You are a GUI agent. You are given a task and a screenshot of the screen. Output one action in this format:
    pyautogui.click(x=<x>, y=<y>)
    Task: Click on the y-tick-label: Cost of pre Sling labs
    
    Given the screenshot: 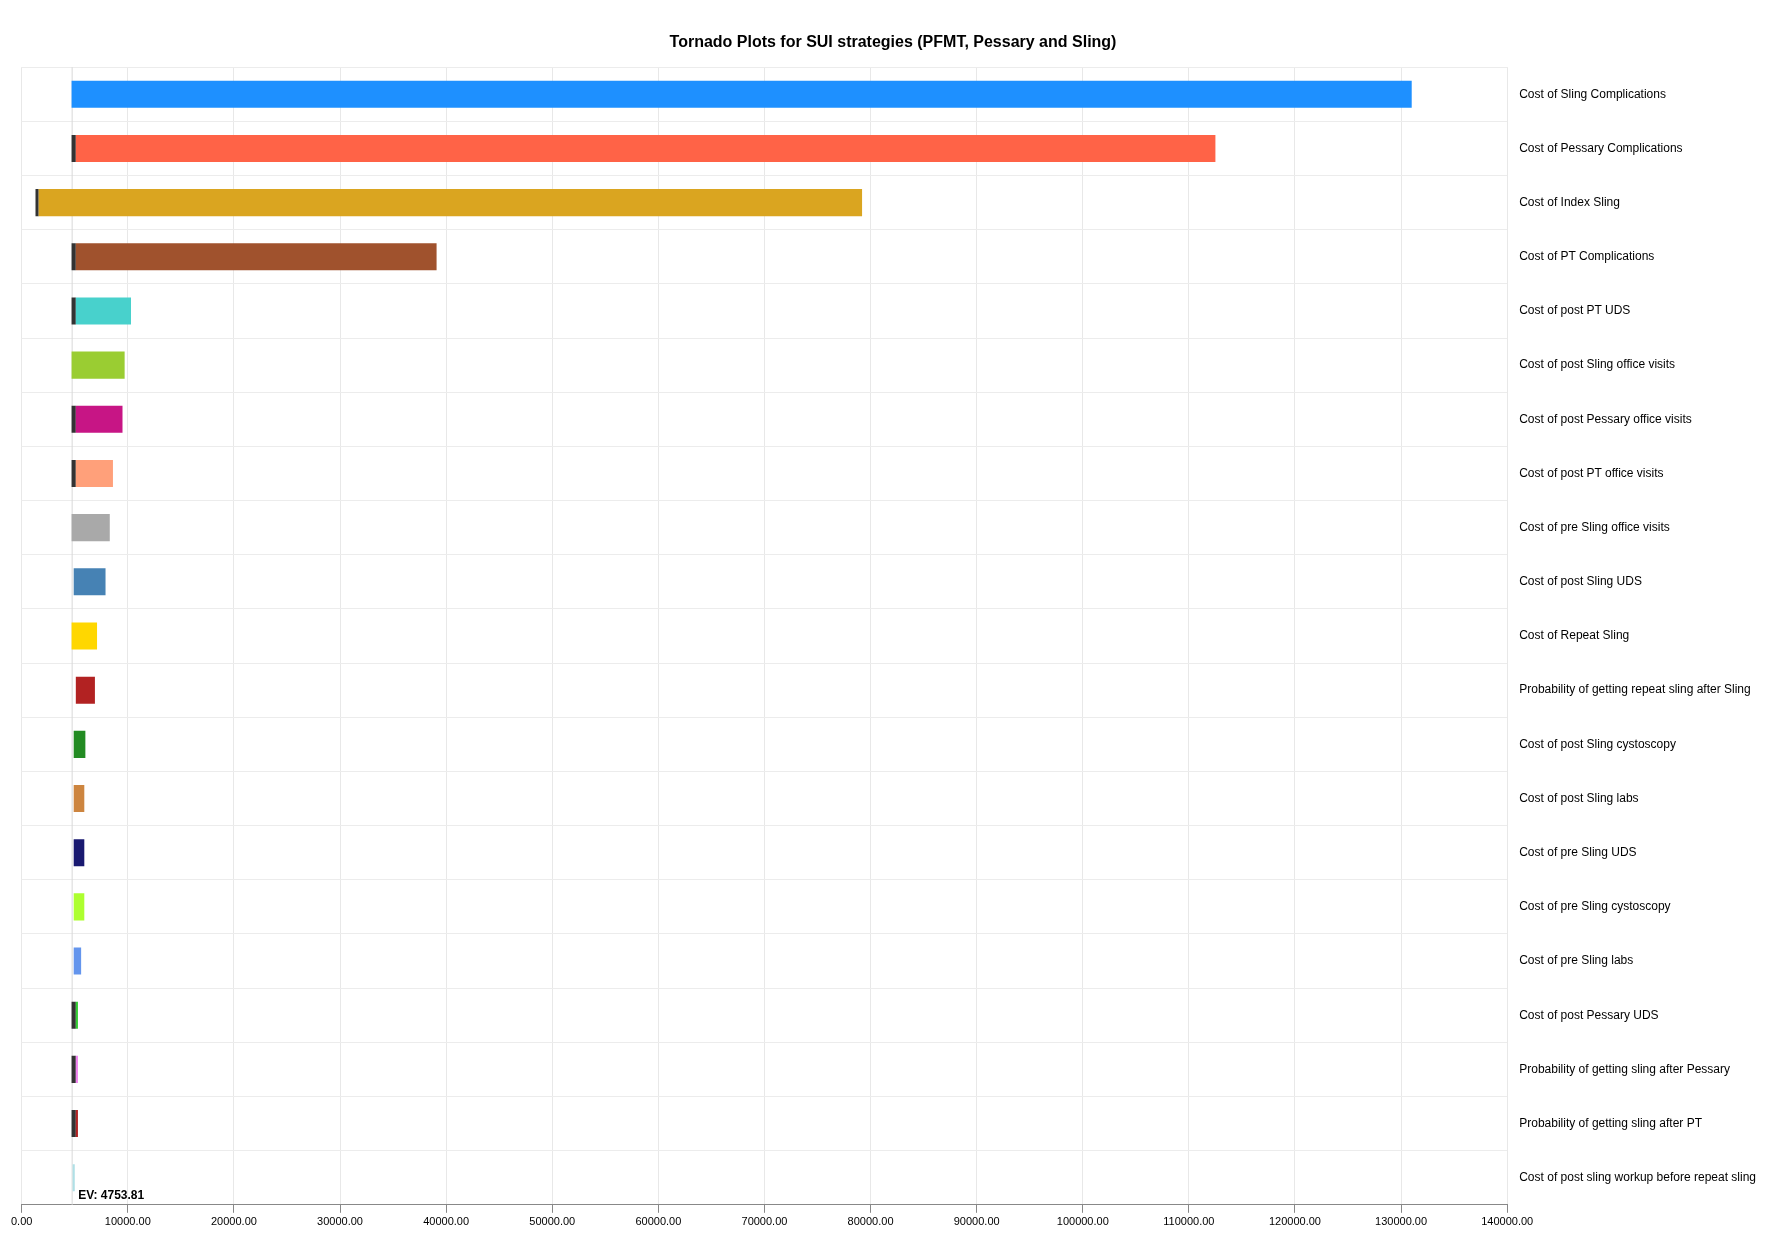 What is the action you would take?
    pyautogui.click(x=1576, y=960)
    